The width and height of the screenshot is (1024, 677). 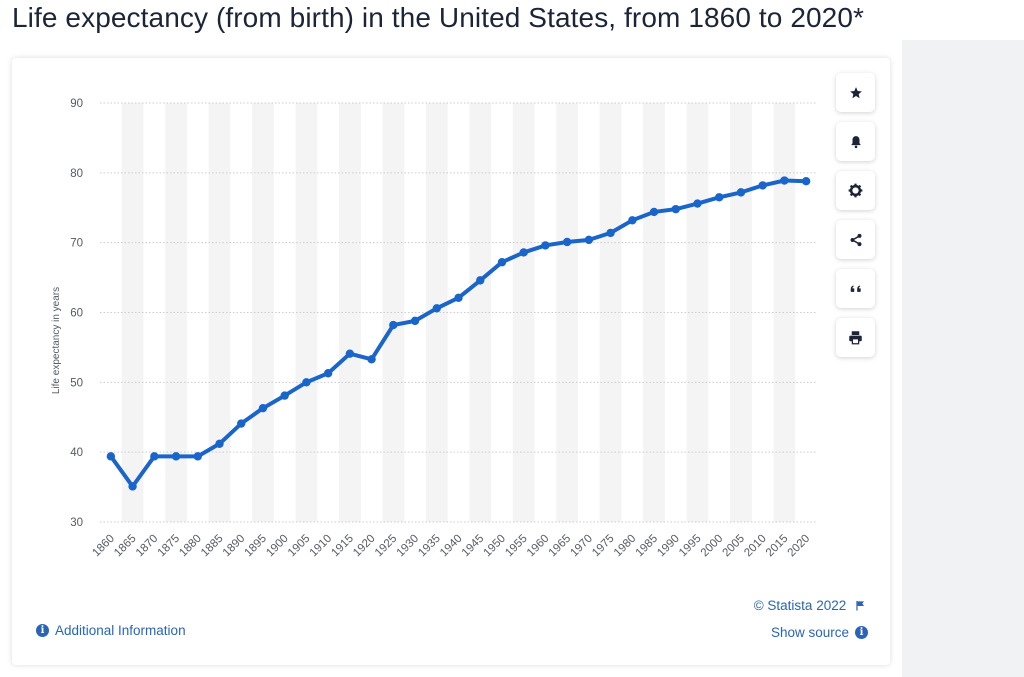 What do you see at coordinates (855, 141) in the screenshot?
I see `notification-button` at bounding box center [855, 141].